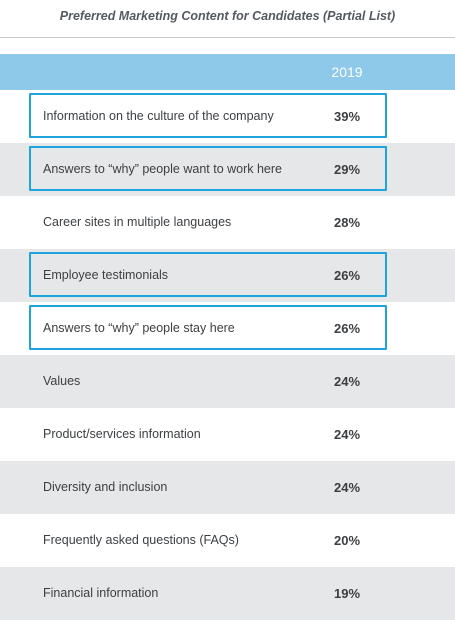  Describe the element at coordinates (137, 222) in the screenshot. I see `row-label: Career sites in multiple languages` at that location.